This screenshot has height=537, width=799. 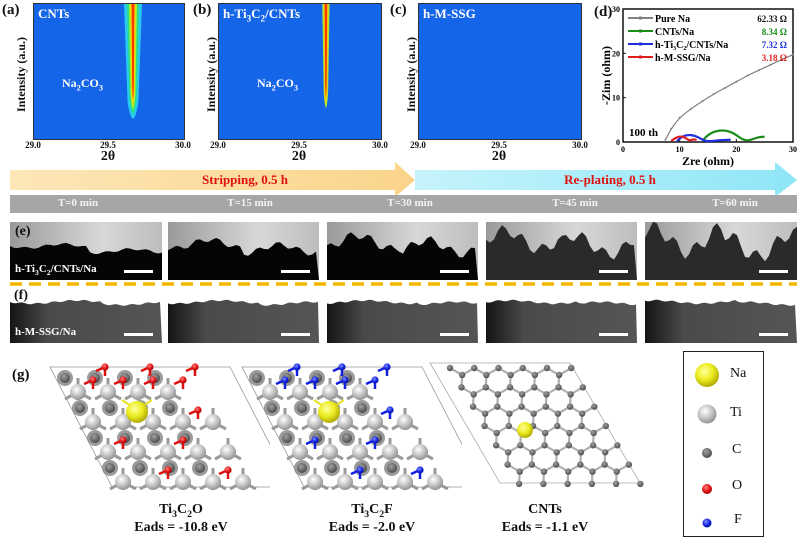 I want to click on x-tick-a-1: 29.5, so click(x=108, y=145).